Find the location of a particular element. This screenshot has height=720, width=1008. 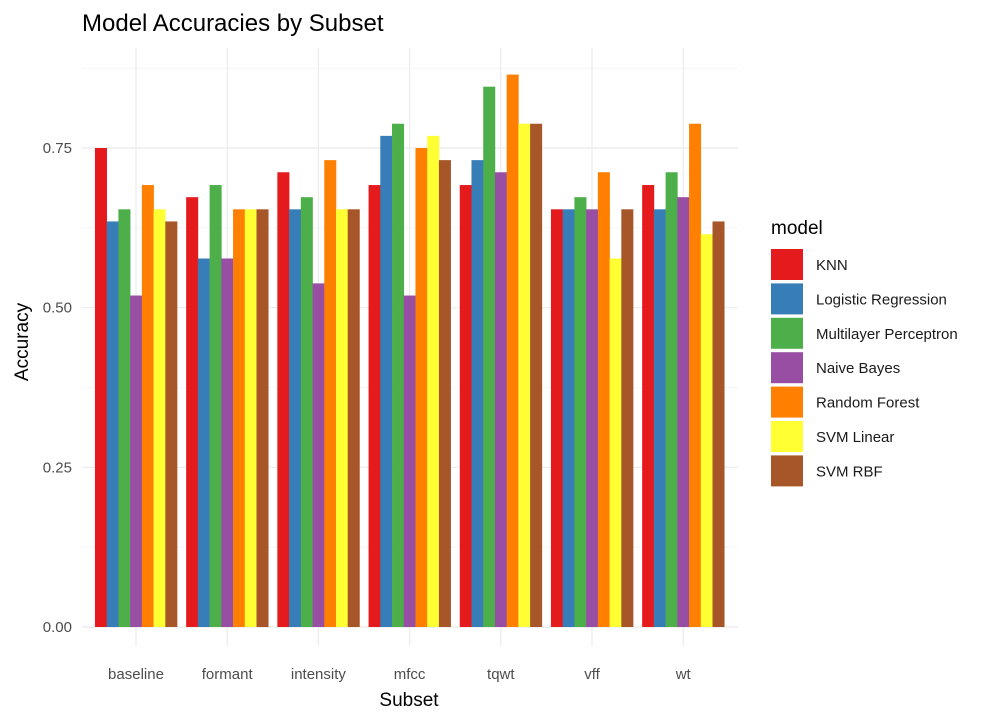

legend-label: Naive Bayes is located at coordinates (858, 368).